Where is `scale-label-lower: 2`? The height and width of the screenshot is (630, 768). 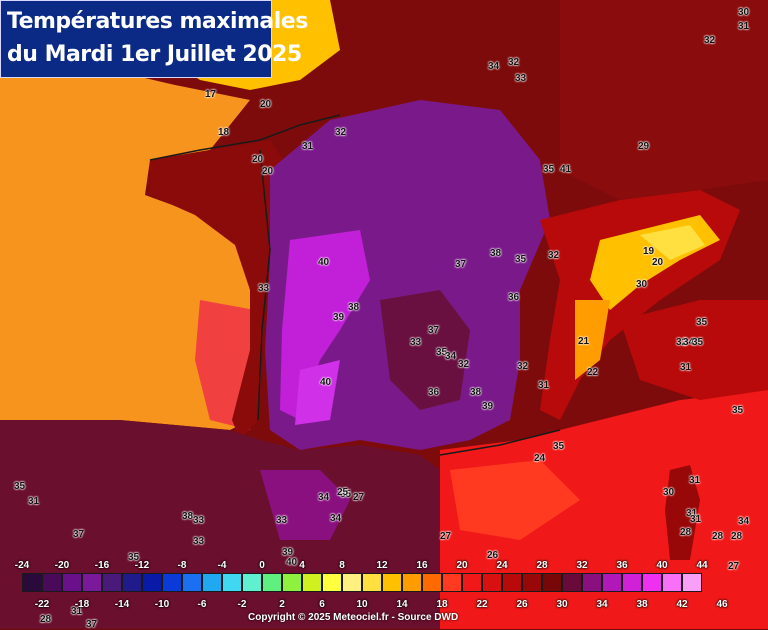
scale-label-lower: 2 is located at coordinates (282, 604).